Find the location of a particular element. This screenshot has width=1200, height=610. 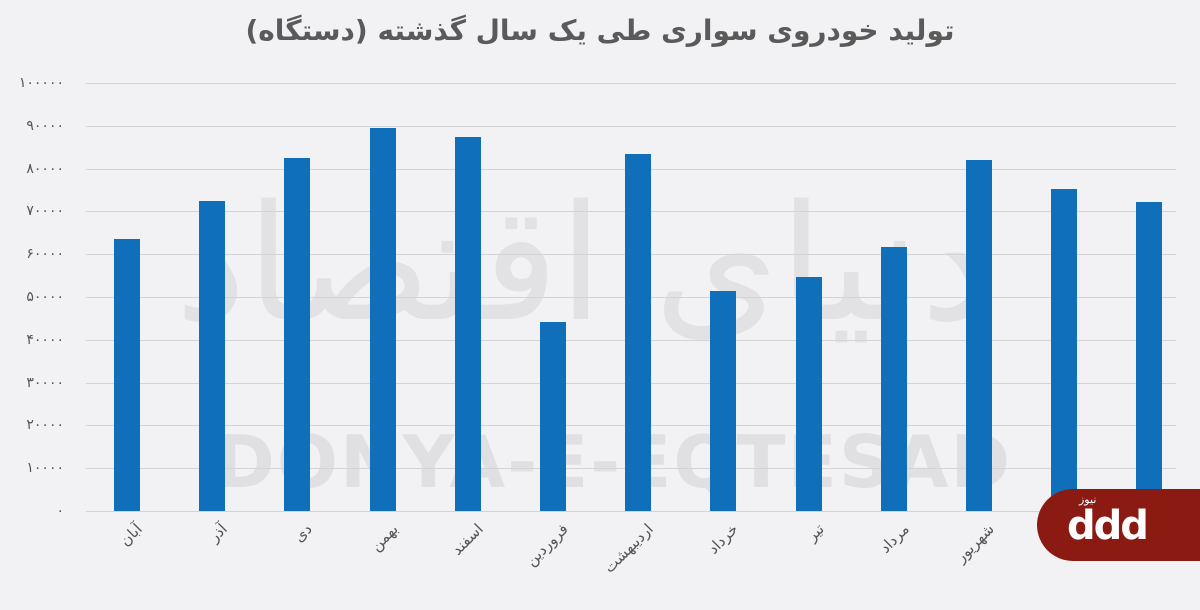

x-tick-label: اسفند is located at coordinates (467, 539).